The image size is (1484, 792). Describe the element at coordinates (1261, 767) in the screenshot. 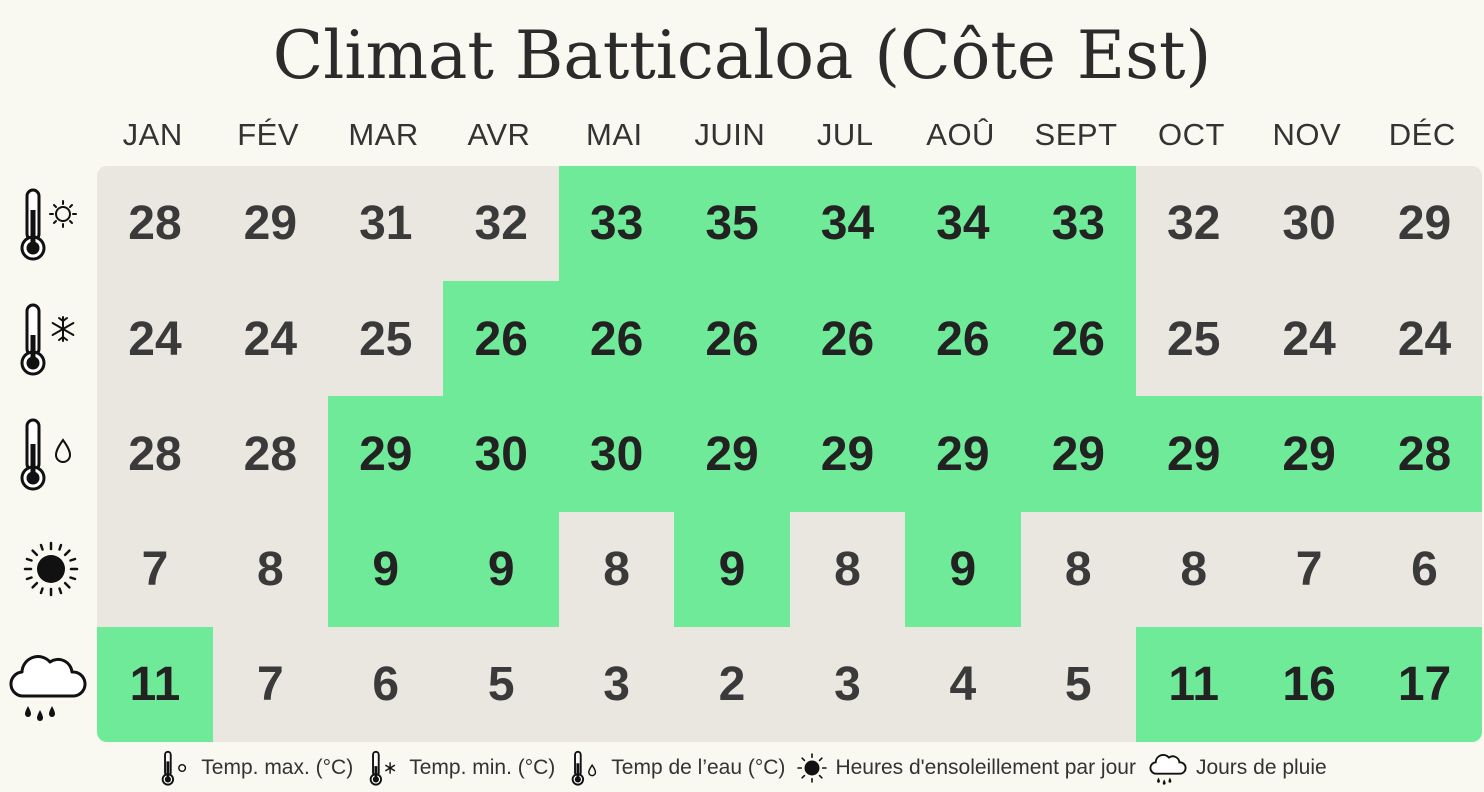

I see `legend-label-rain: Jours de pluie` at that location.